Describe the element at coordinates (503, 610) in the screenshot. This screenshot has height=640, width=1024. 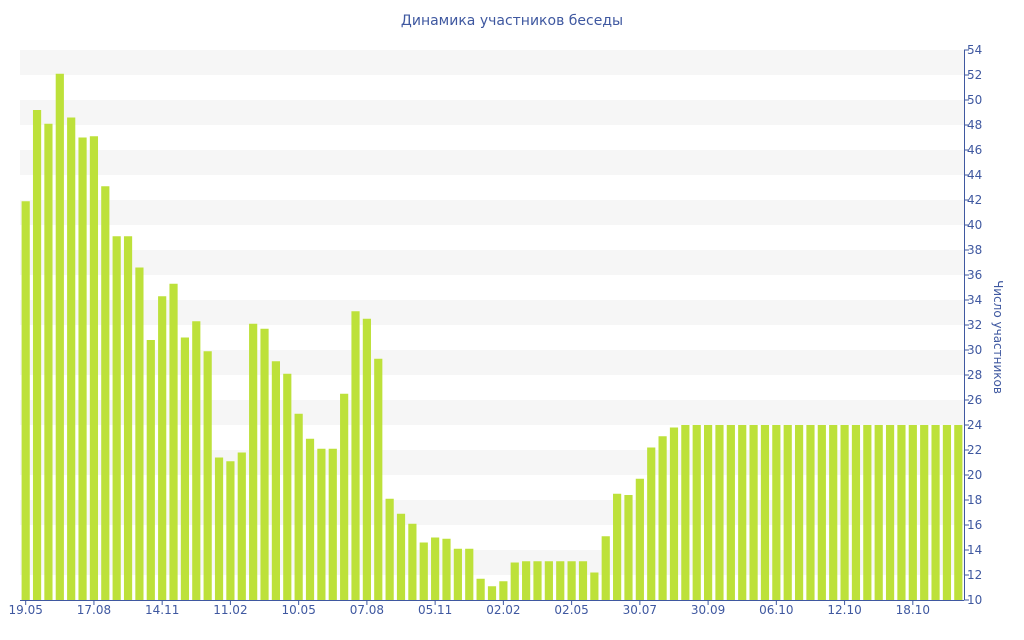
I see `x-tick-label: 02.02` at that location.